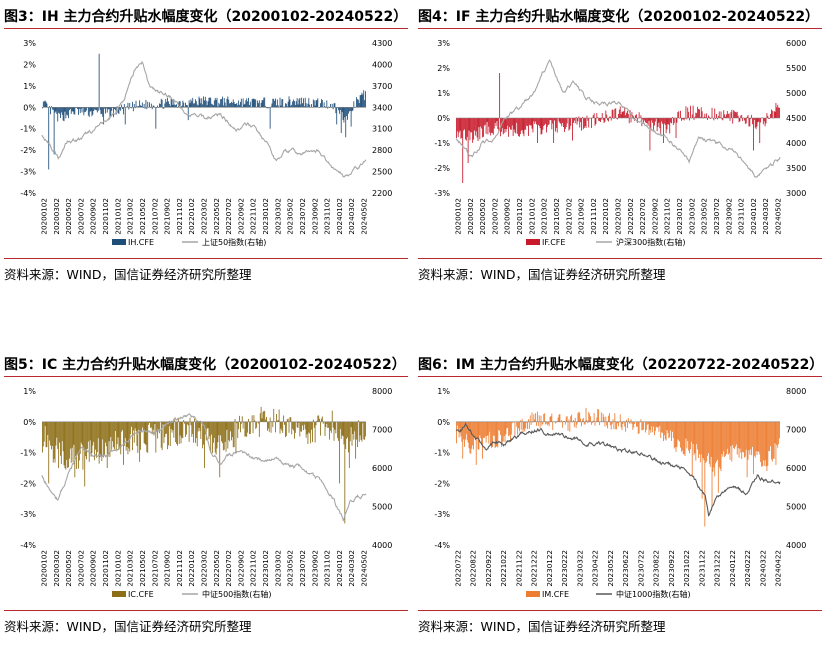 The width and height of the screenshot is (824, 647). I want to click on right-axis-tick-label: 2500, so click(382, 172).